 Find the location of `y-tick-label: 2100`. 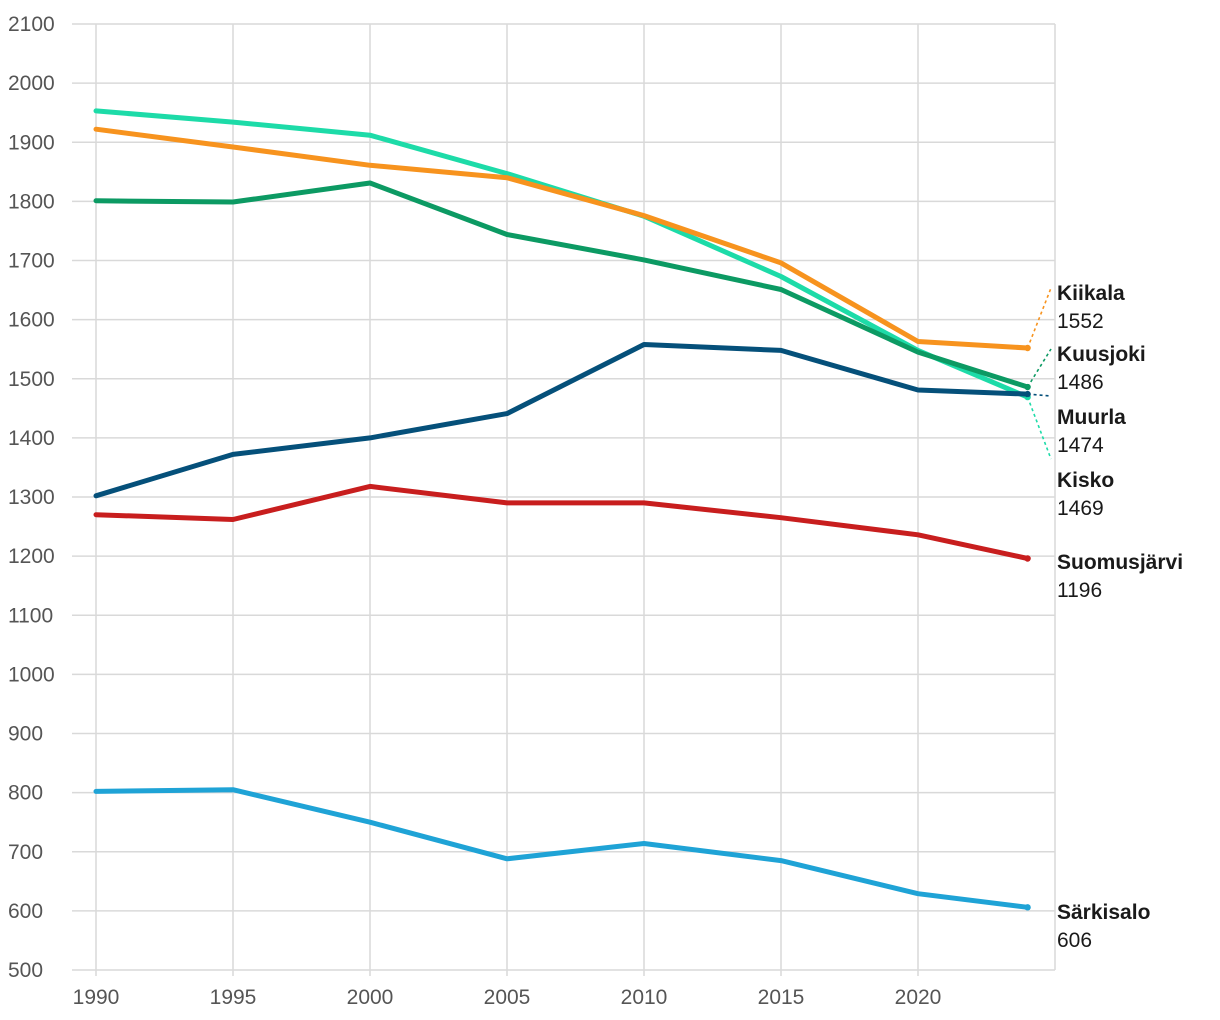

y-tick-label: 2100 is located at coordinates (31, 24).